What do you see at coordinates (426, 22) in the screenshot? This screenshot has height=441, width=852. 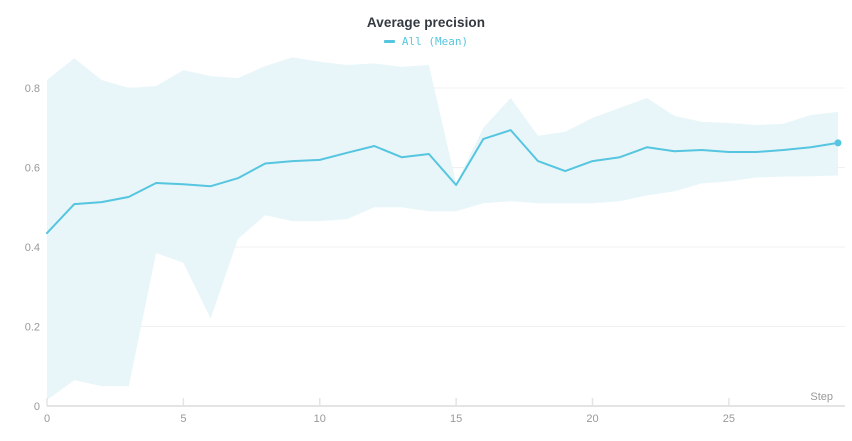 I see `chart-title: Average precision` at bounding box center [426, 22].